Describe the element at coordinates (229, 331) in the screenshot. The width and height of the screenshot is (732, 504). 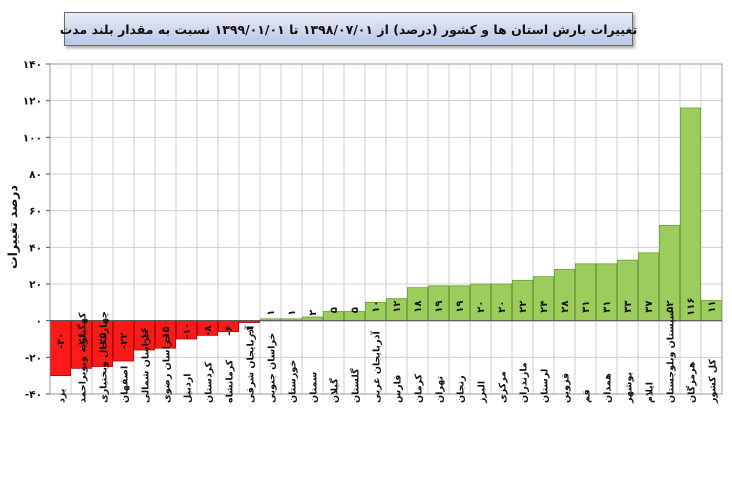
I see `data-label: -۶` at that location.